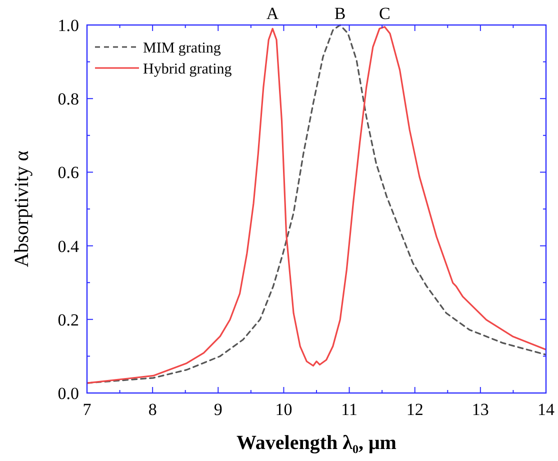 This screenshot has height=461, width=558. Describe the element at coordinates (69, 246) in the screenshot. I see `y-tick-label: 0.4` at that location.